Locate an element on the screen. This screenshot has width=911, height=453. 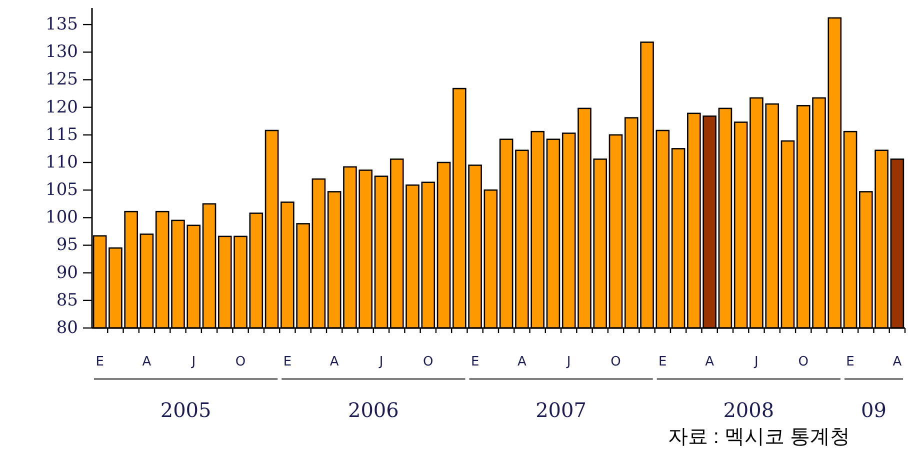
text: 2008 is located at coordinates (748, 410).